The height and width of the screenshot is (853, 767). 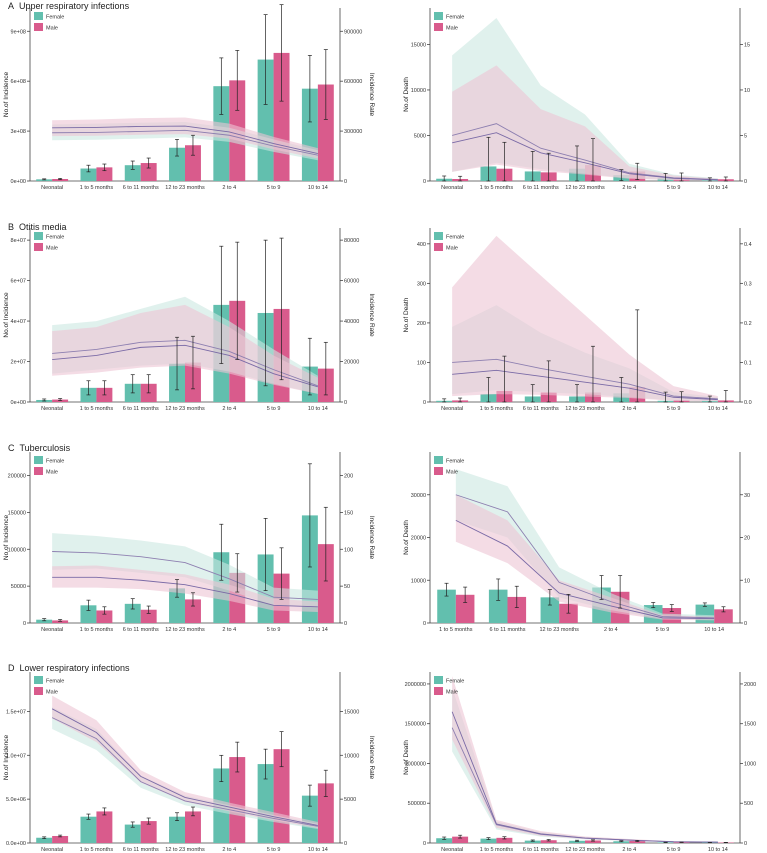 I want to click on y-tick-label: 0.0e+00, so click(x=16, y=844).